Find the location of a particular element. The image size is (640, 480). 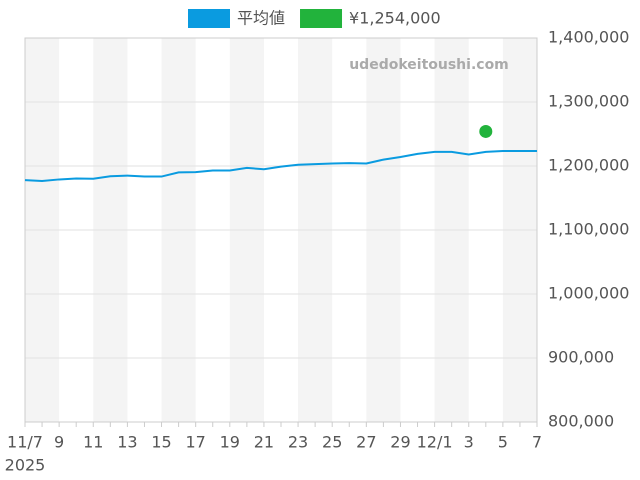

x-tick-label: 5 is located at coordinates (503, 442).